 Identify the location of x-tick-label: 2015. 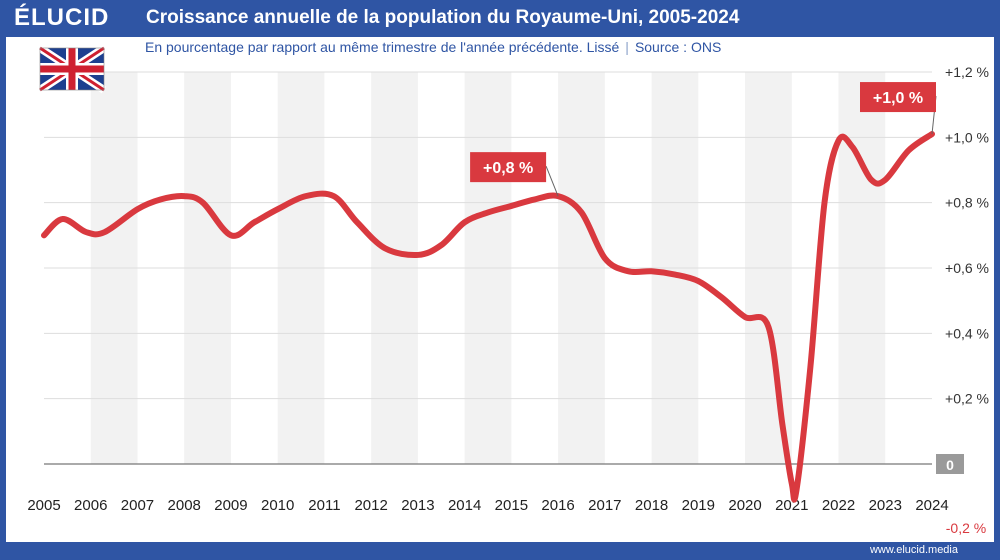
(511, 505).